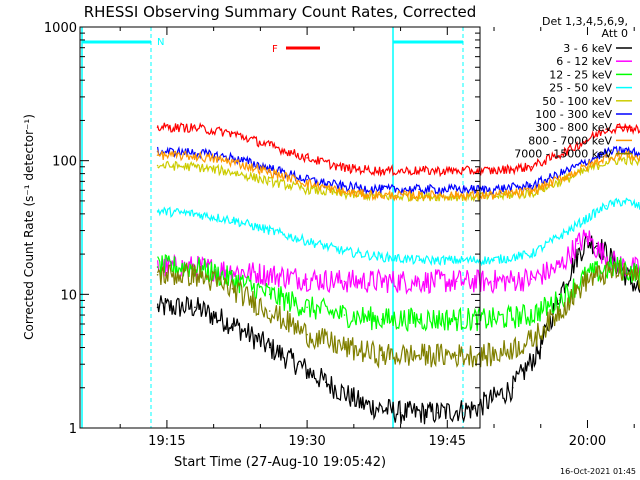 This screenshot has width=640, height=480. I want to click on y-tick-label: 10, so click(68, 295).